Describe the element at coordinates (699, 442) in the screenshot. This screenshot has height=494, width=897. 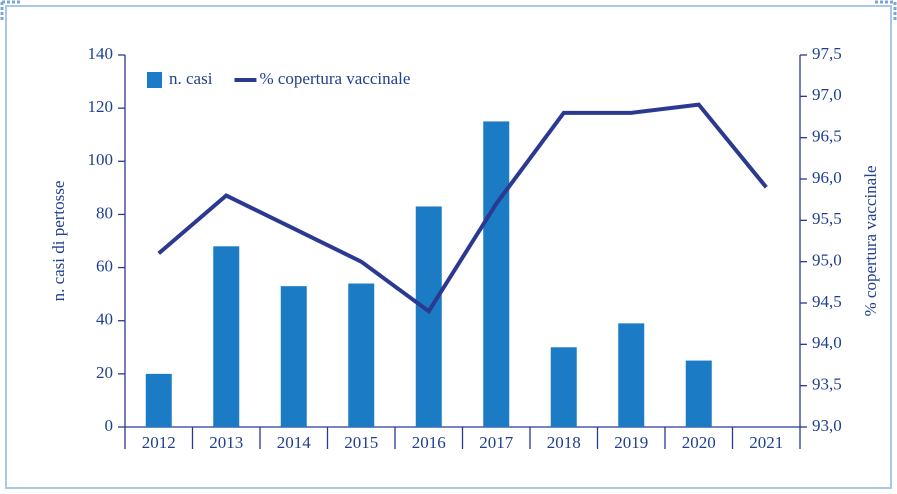
I see `x-tick-label: 2020` at that location.